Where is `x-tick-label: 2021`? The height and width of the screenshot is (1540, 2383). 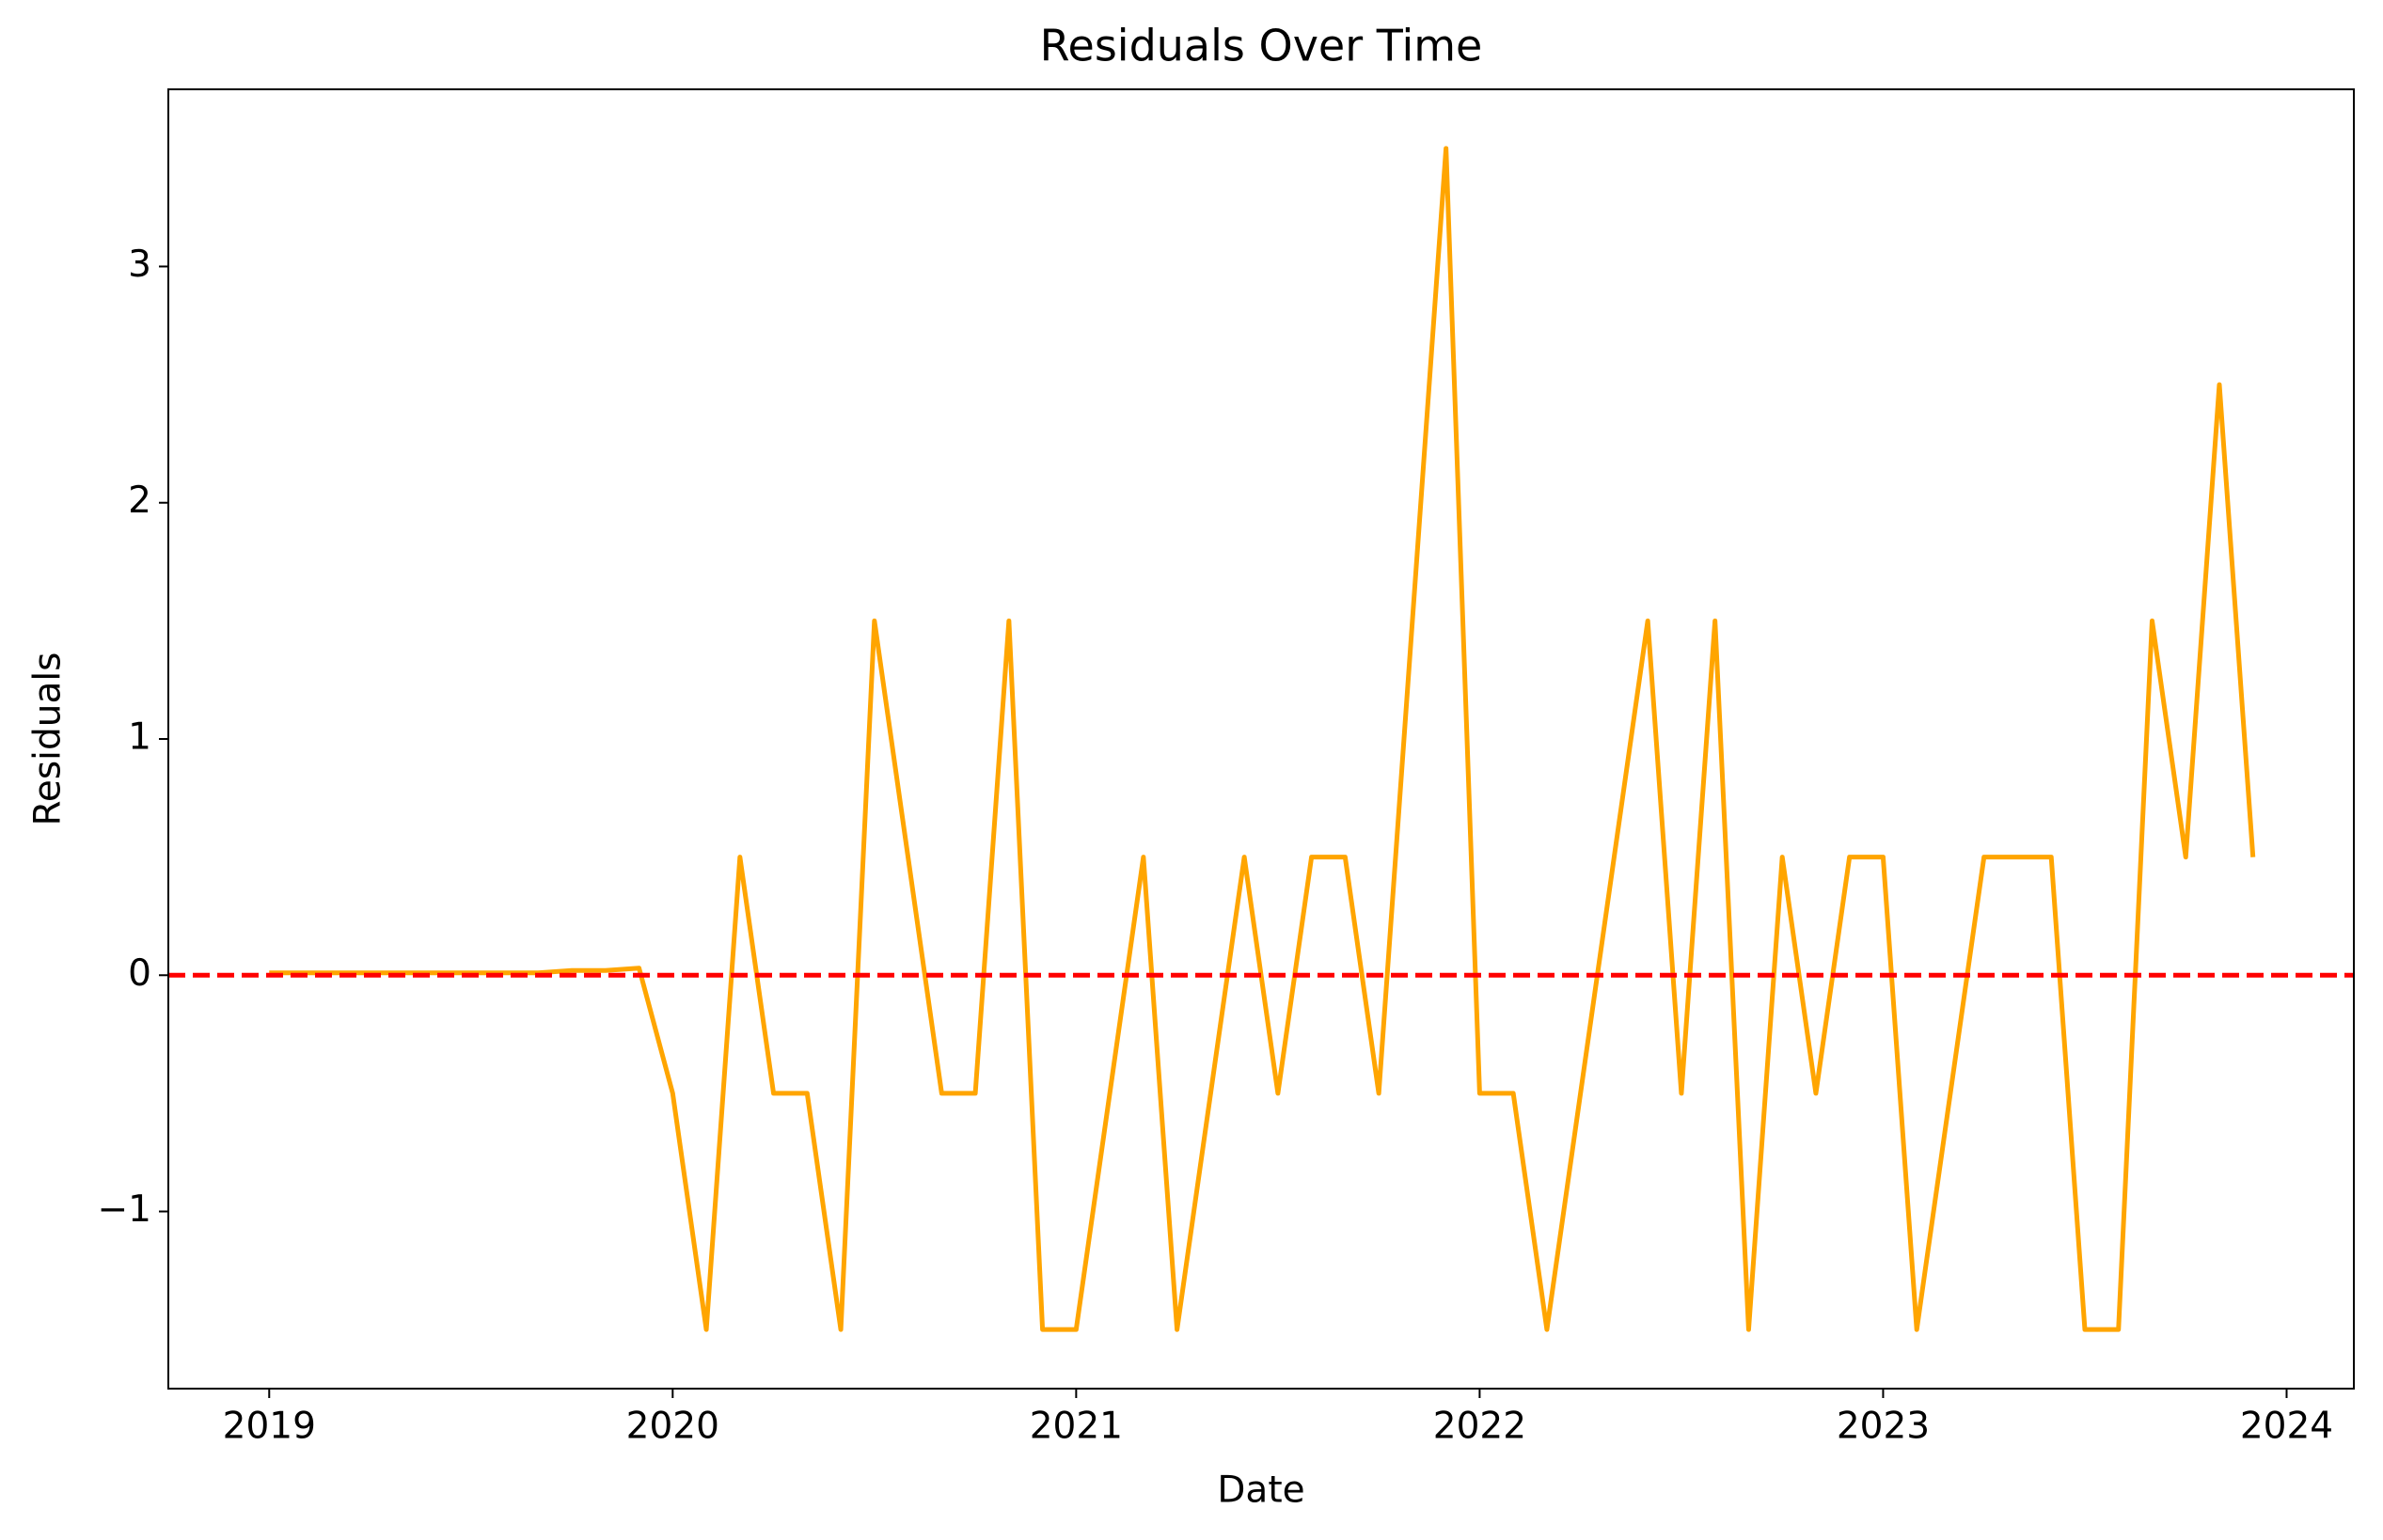 x-tick-label: 2021 is located at coordinates (1076, 1427).